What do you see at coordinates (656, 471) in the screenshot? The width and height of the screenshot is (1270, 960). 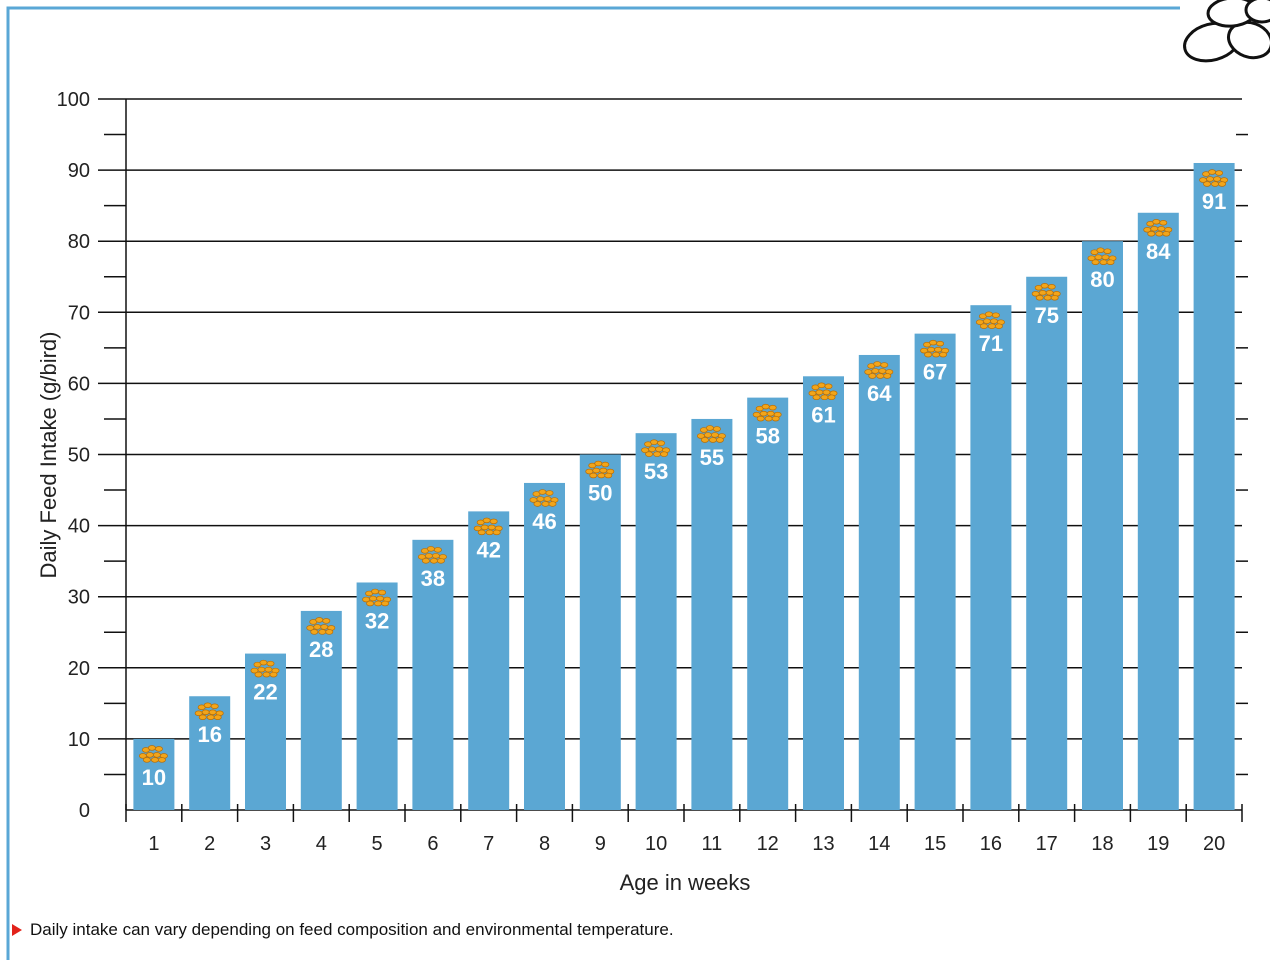 I see `bar-value-label: 53` at bounding box center [656, 471].